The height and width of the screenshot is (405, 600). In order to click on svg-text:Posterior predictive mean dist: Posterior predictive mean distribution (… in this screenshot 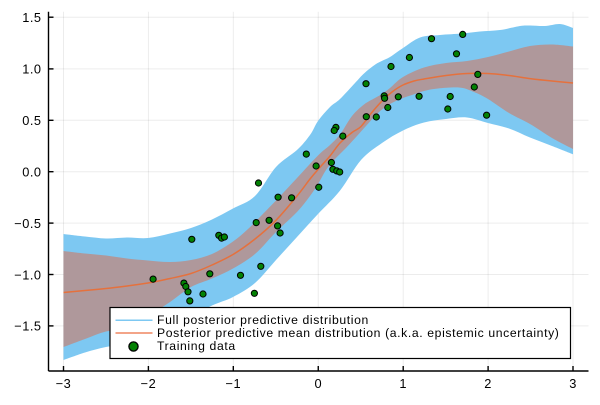, I will do `click(358, 333)`.